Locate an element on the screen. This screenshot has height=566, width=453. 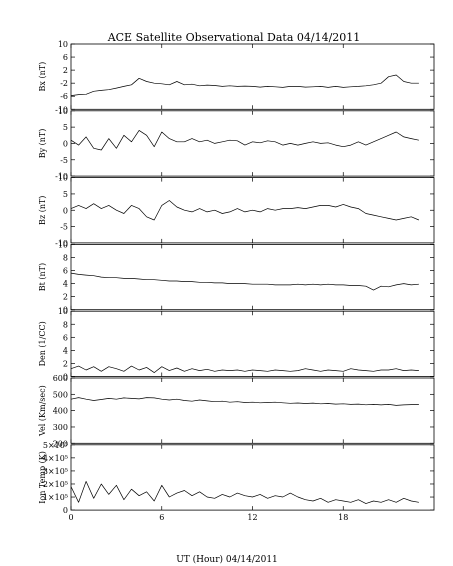
y-axis-label: Ion Temp (K) is located at coordinates (42, 477).